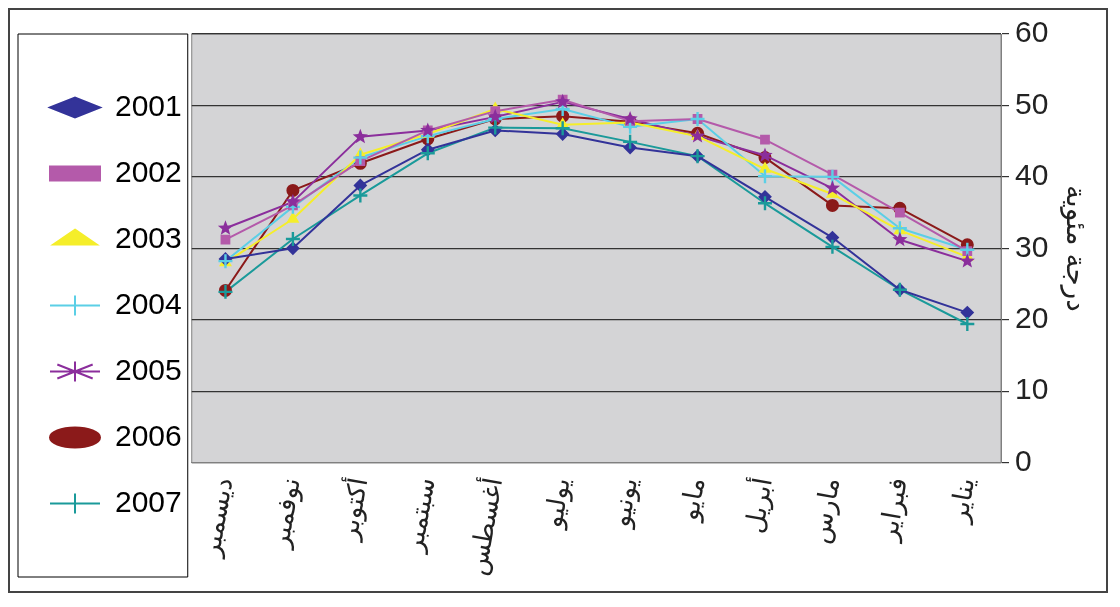  Describe the element at coordinates (1032, 32) in the screenshot. I see `y-tick-label: 60` at that location.